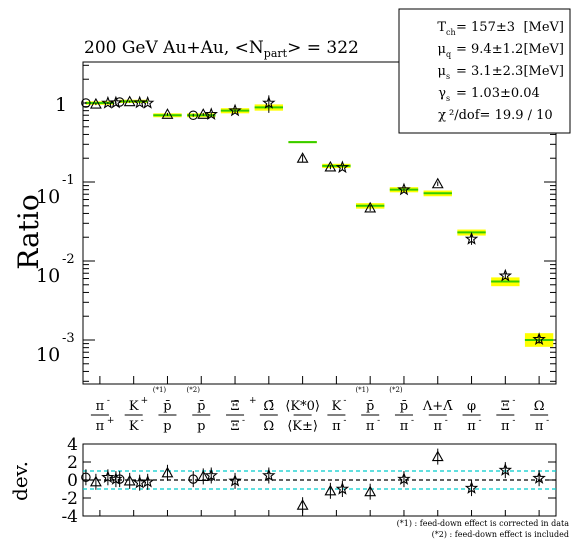 This screenshot has width=579, height=548. What do you see at coordinates (201, 426) in the screenshot?
I see `category-denominator: p` at bounding box center [201, 426].